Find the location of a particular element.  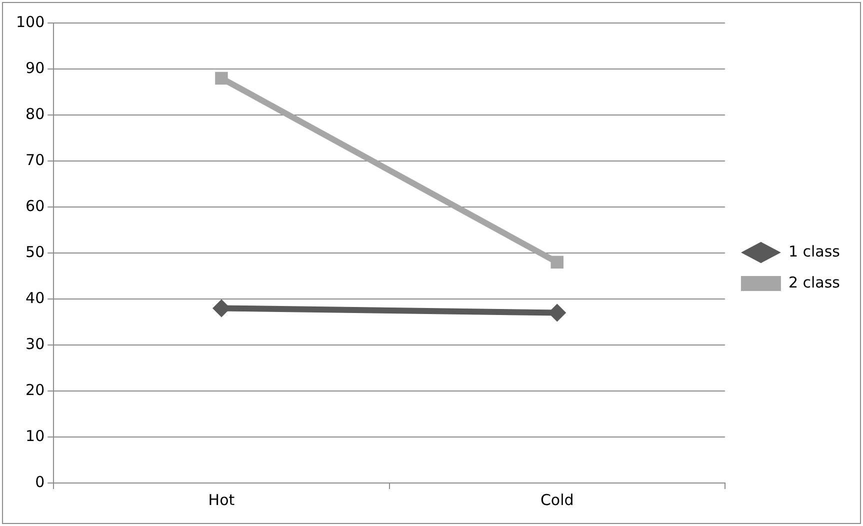

y-tick-label: 80 is located at coordinates (35, 113).